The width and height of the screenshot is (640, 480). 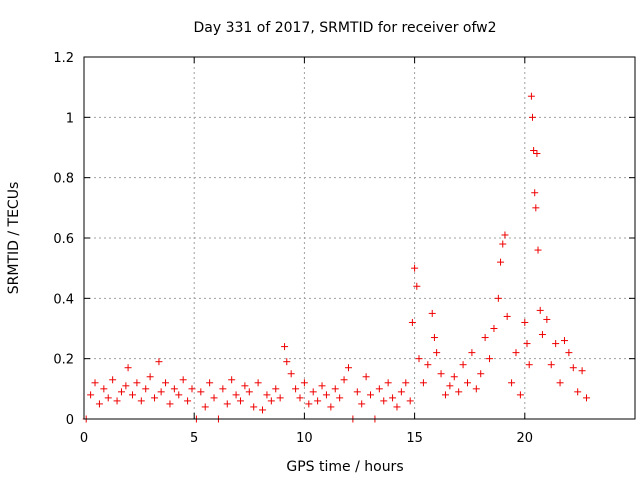 I want to click on y-tick-label: 0.2, so click(x=63, y=360).